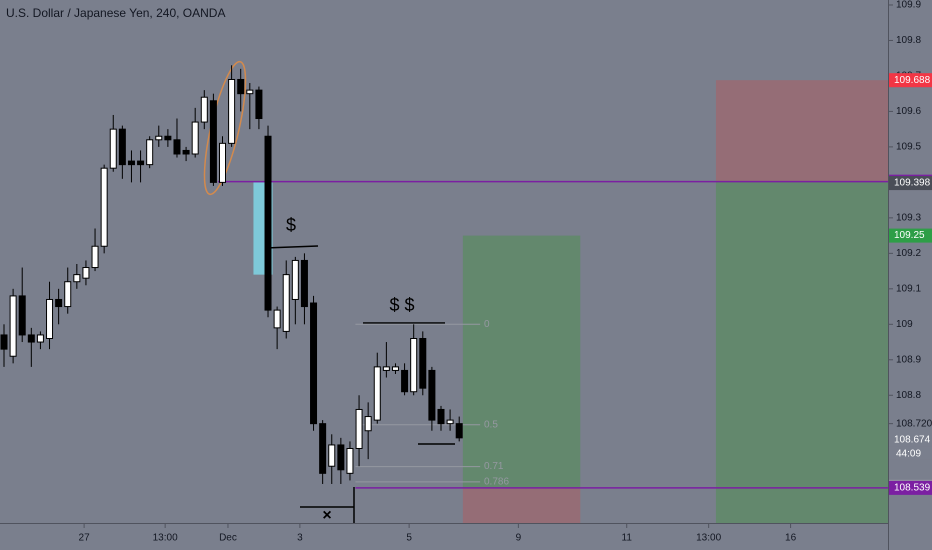  What do you see at coordinates (904, 324) in the screenshot?
I see `y-tick-label: 109` at bounding box center [904, 324].